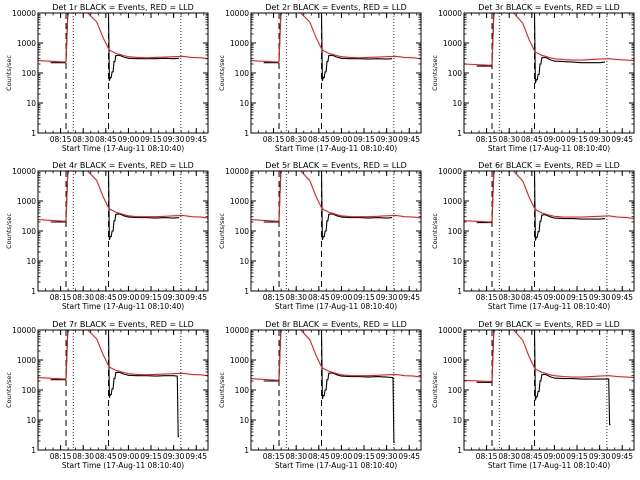  Describe the element at coordinates (123, 165) in the screenshot. I see `panel-title: Det 4r BLACK = Events, RED = LLD` at that location.